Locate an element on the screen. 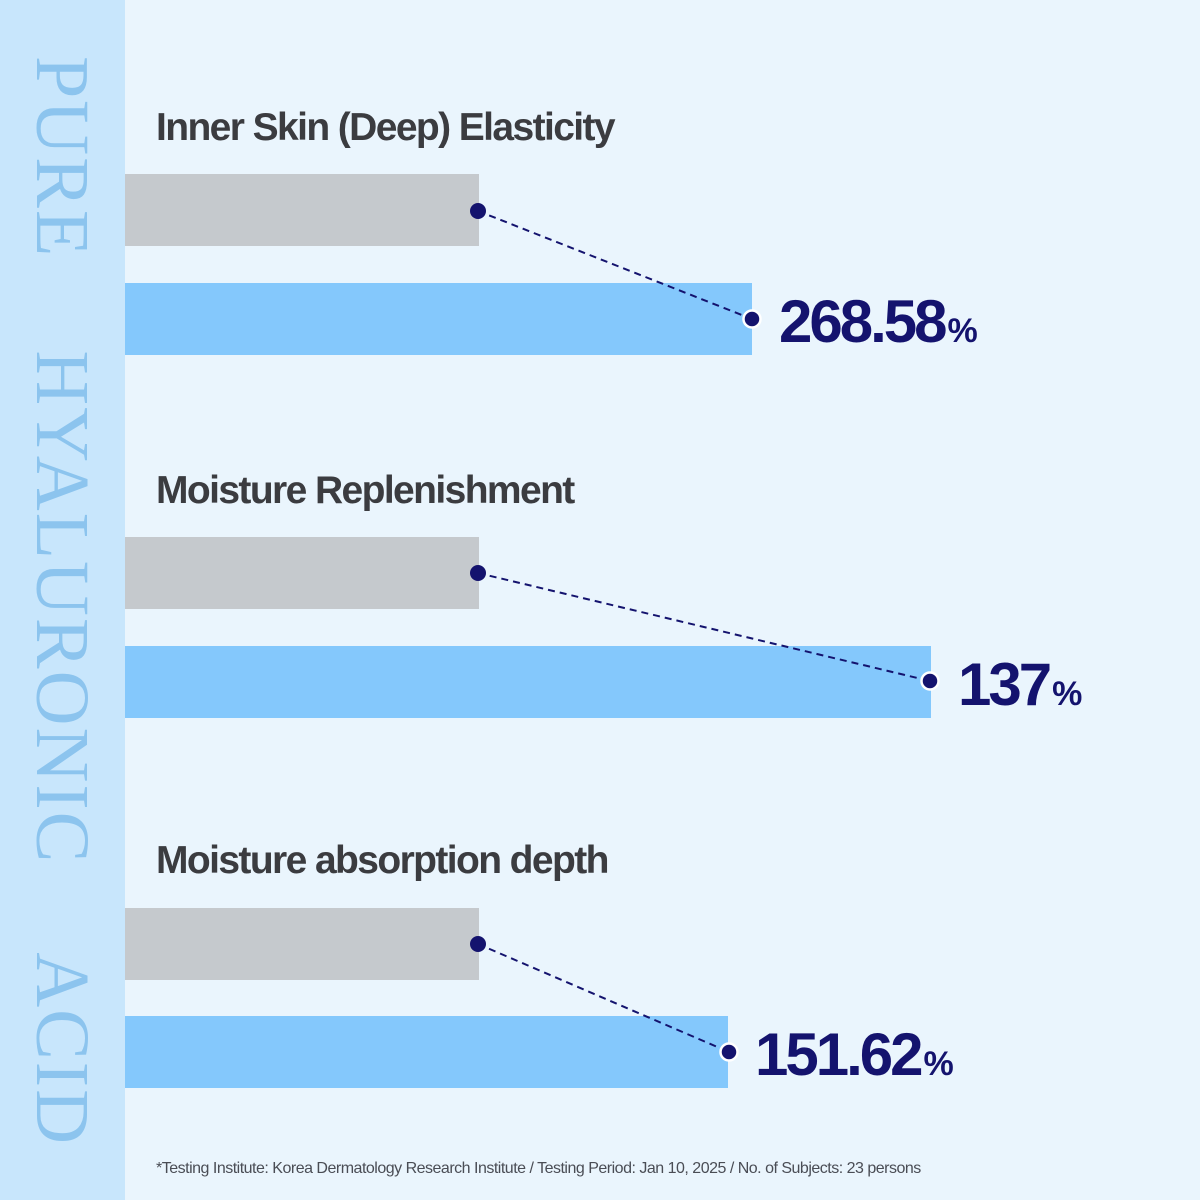  value-label-absorption-depth: 151.62% is located at coordinates (854, 1055).